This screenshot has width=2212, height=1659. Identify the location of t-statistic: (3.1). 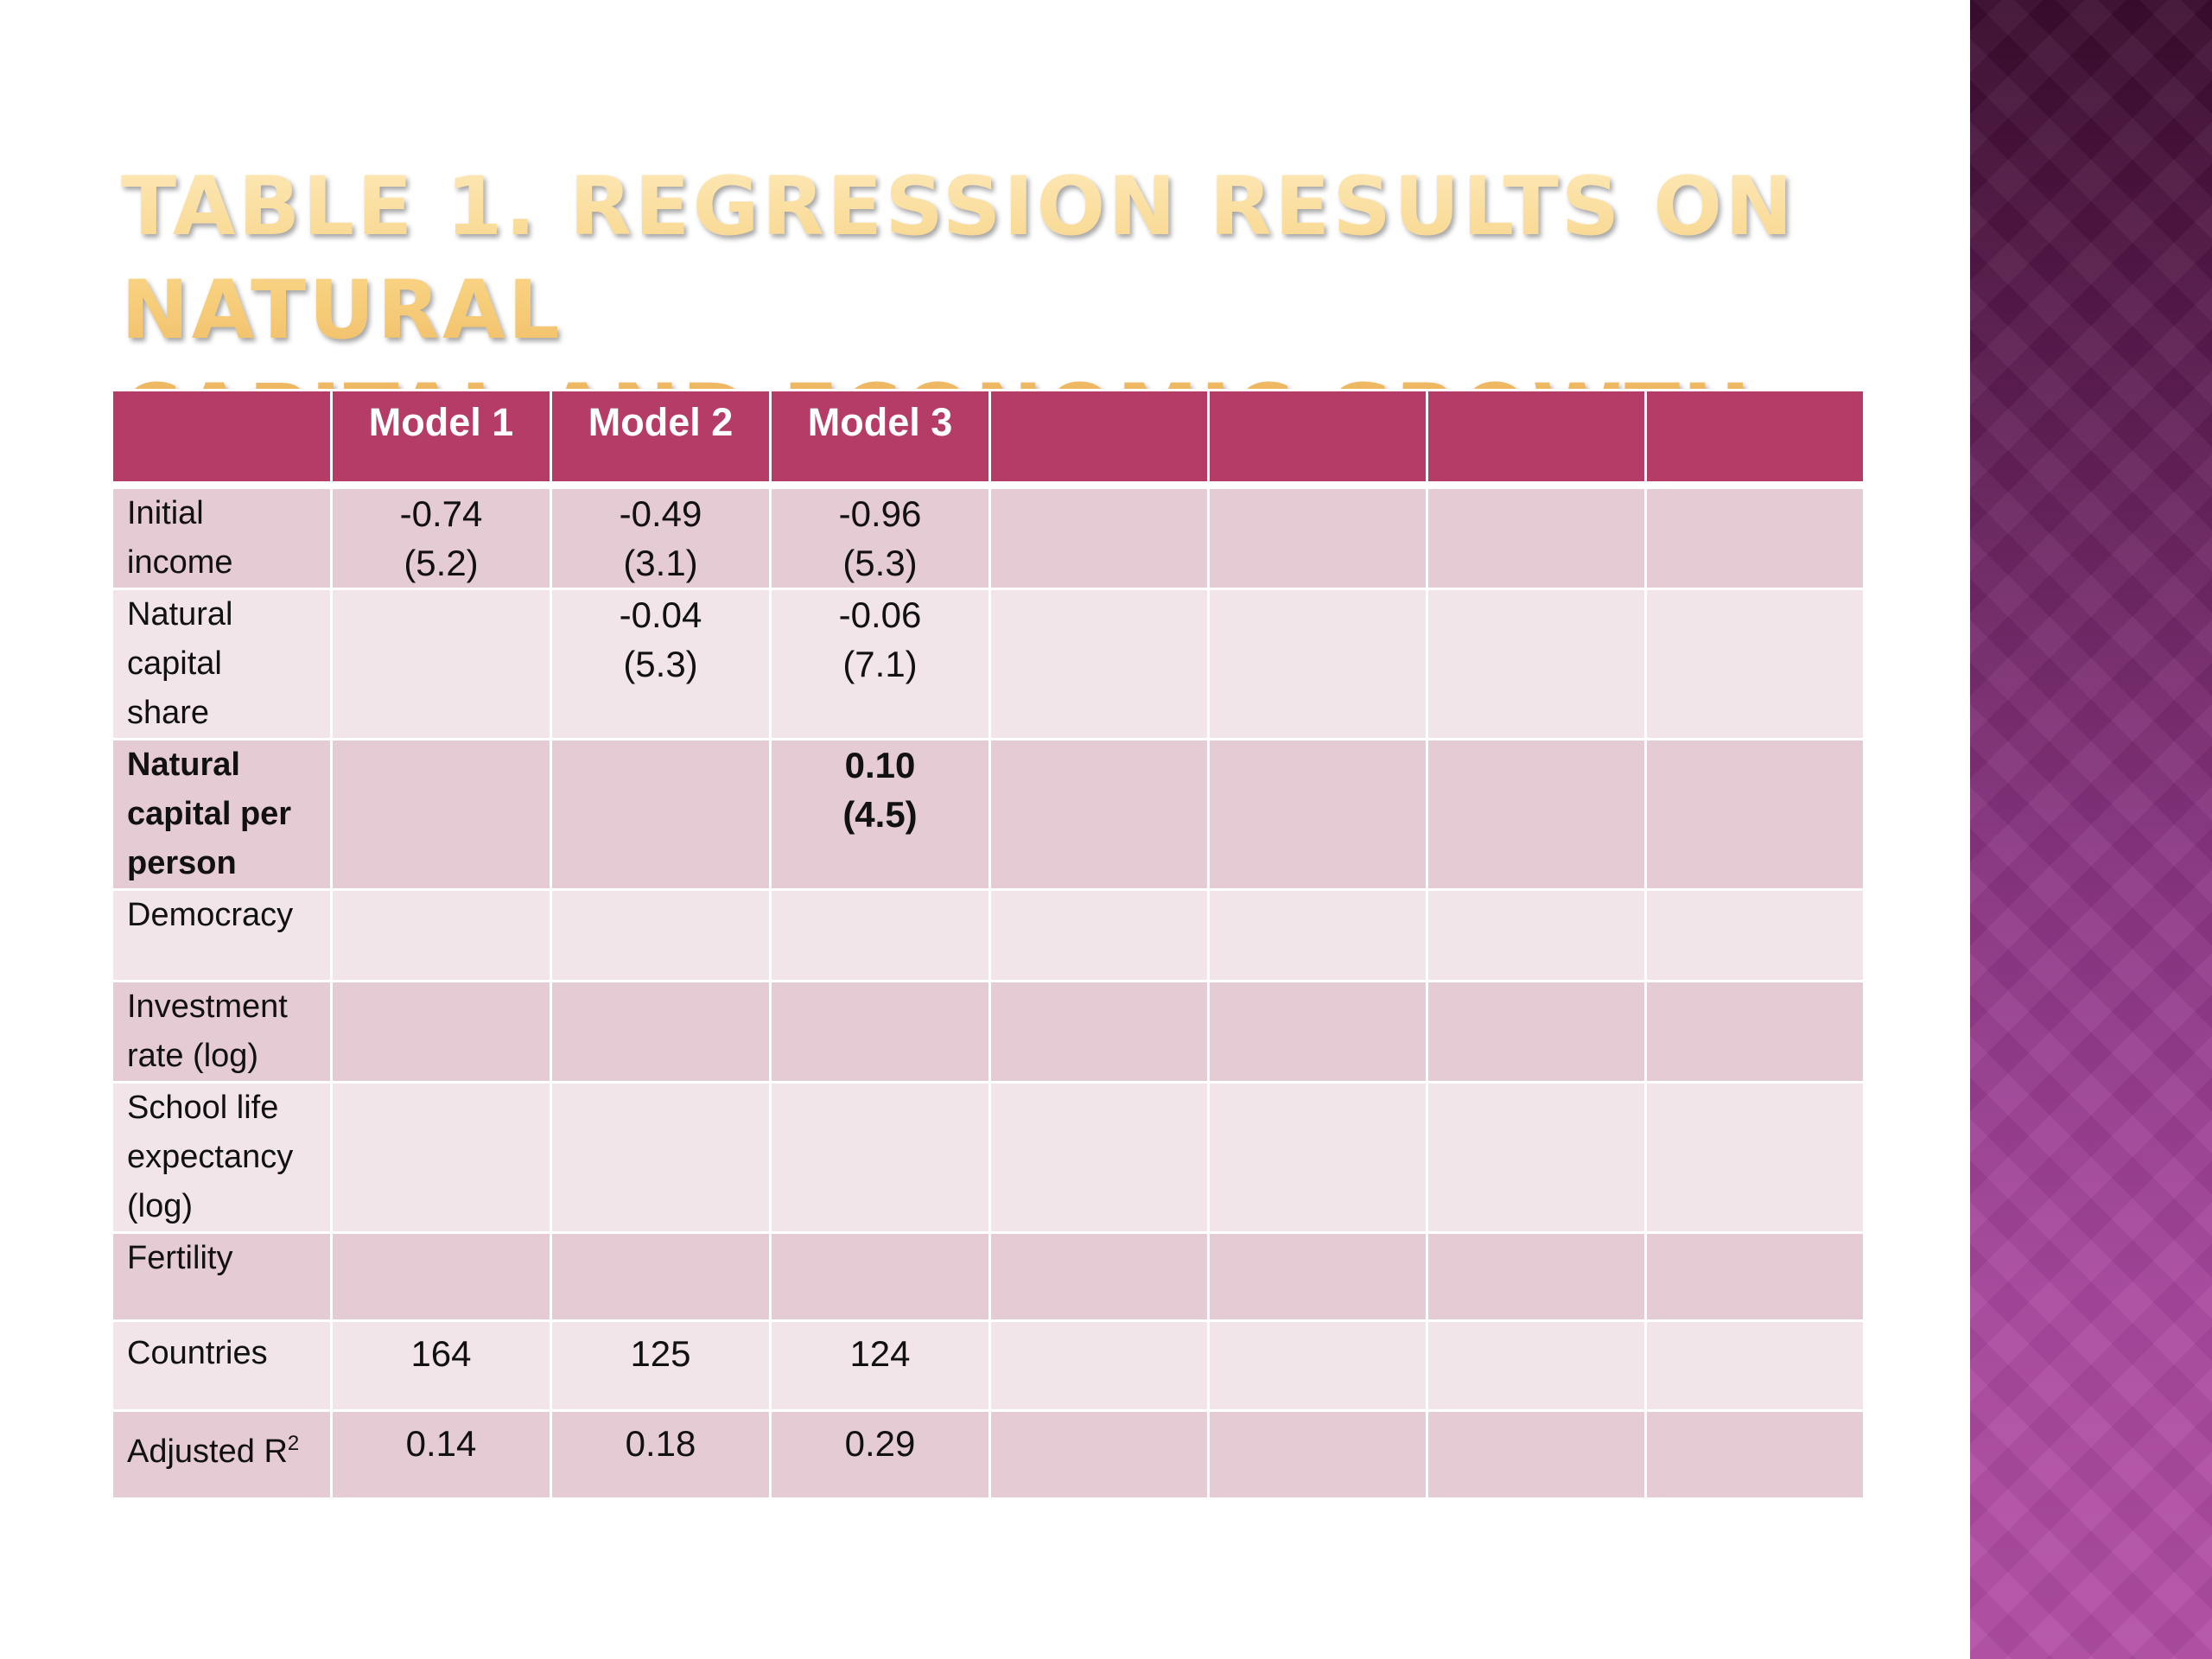
(660, 563).